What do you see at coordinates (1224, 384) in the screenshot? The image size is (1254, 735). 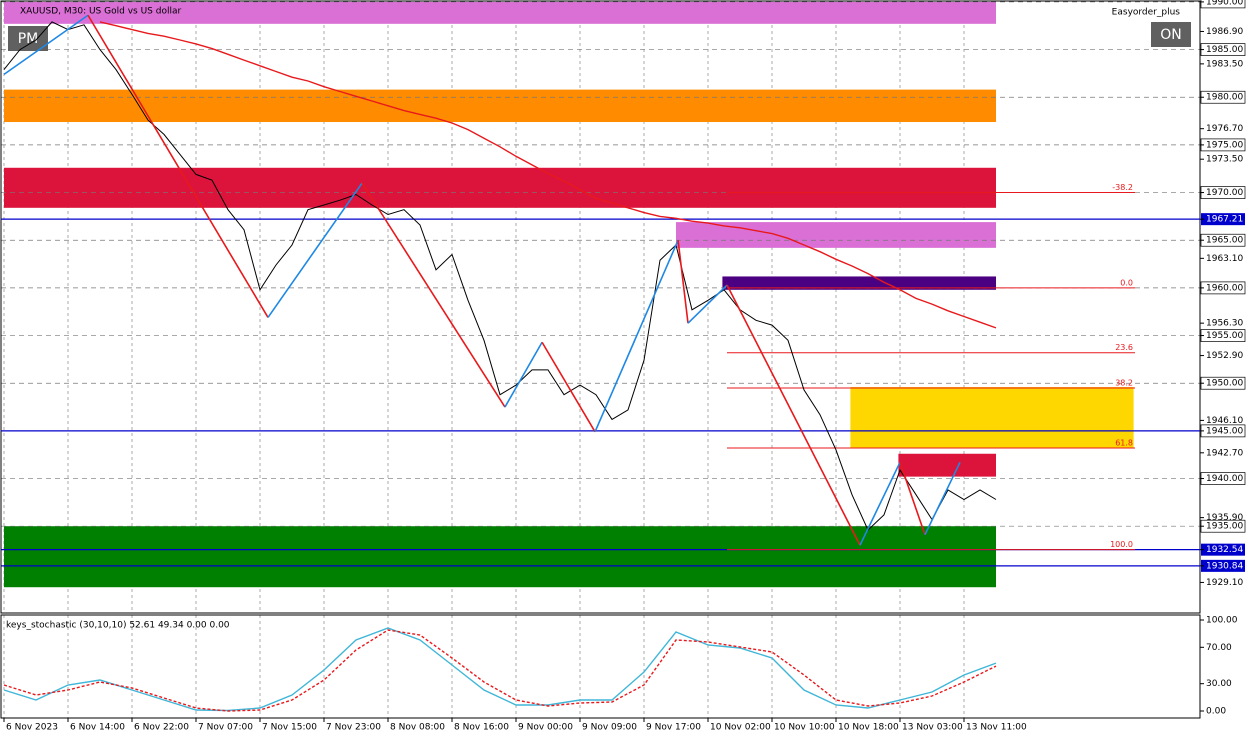 I see `y-tick-label: 1950.00` at bounding box center [1224, 384].